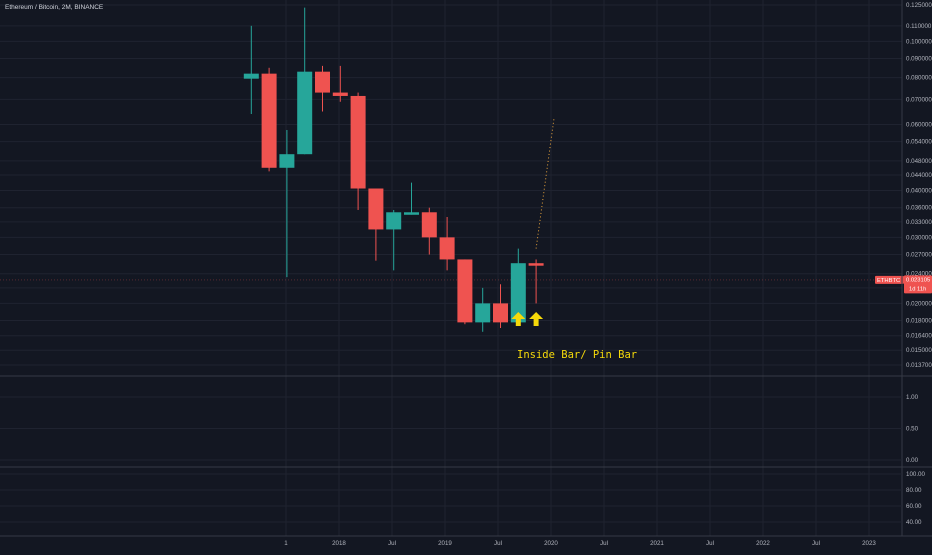 Image resolution: width=932 pixels, height=555 pixels. What do you see at coordinates (917, 289) in the screenshot?
I see `countdown-label: 1d 11h` at bounding box center [917, 289].